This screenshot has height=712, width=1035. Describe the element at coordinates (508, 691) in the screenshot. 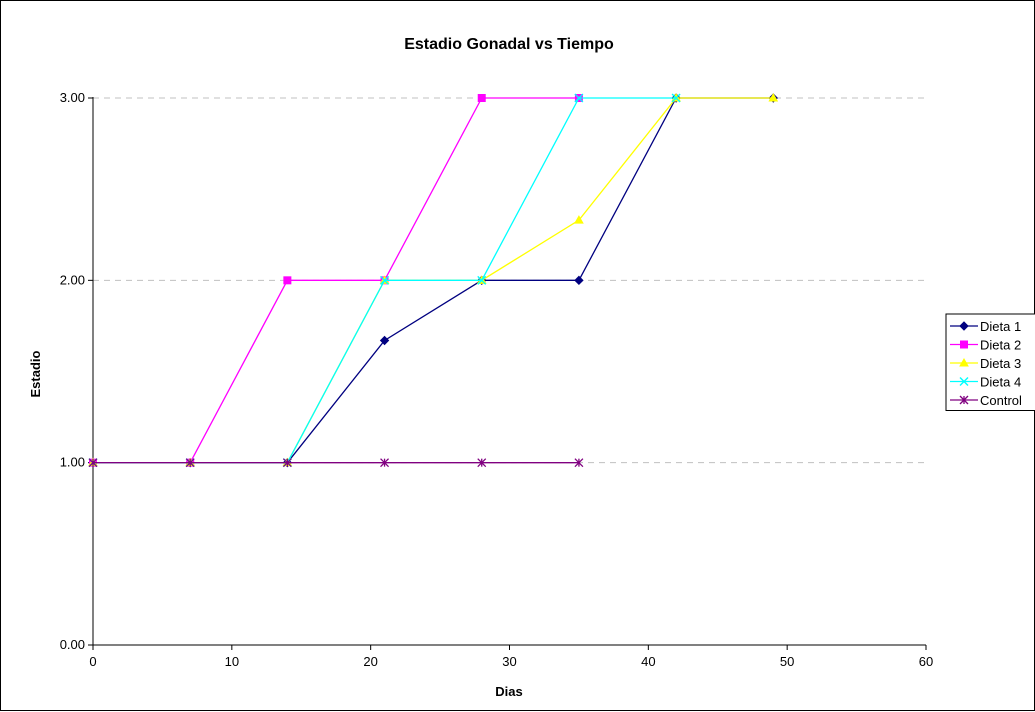

I see `x-axis-label: Dias` at that location.